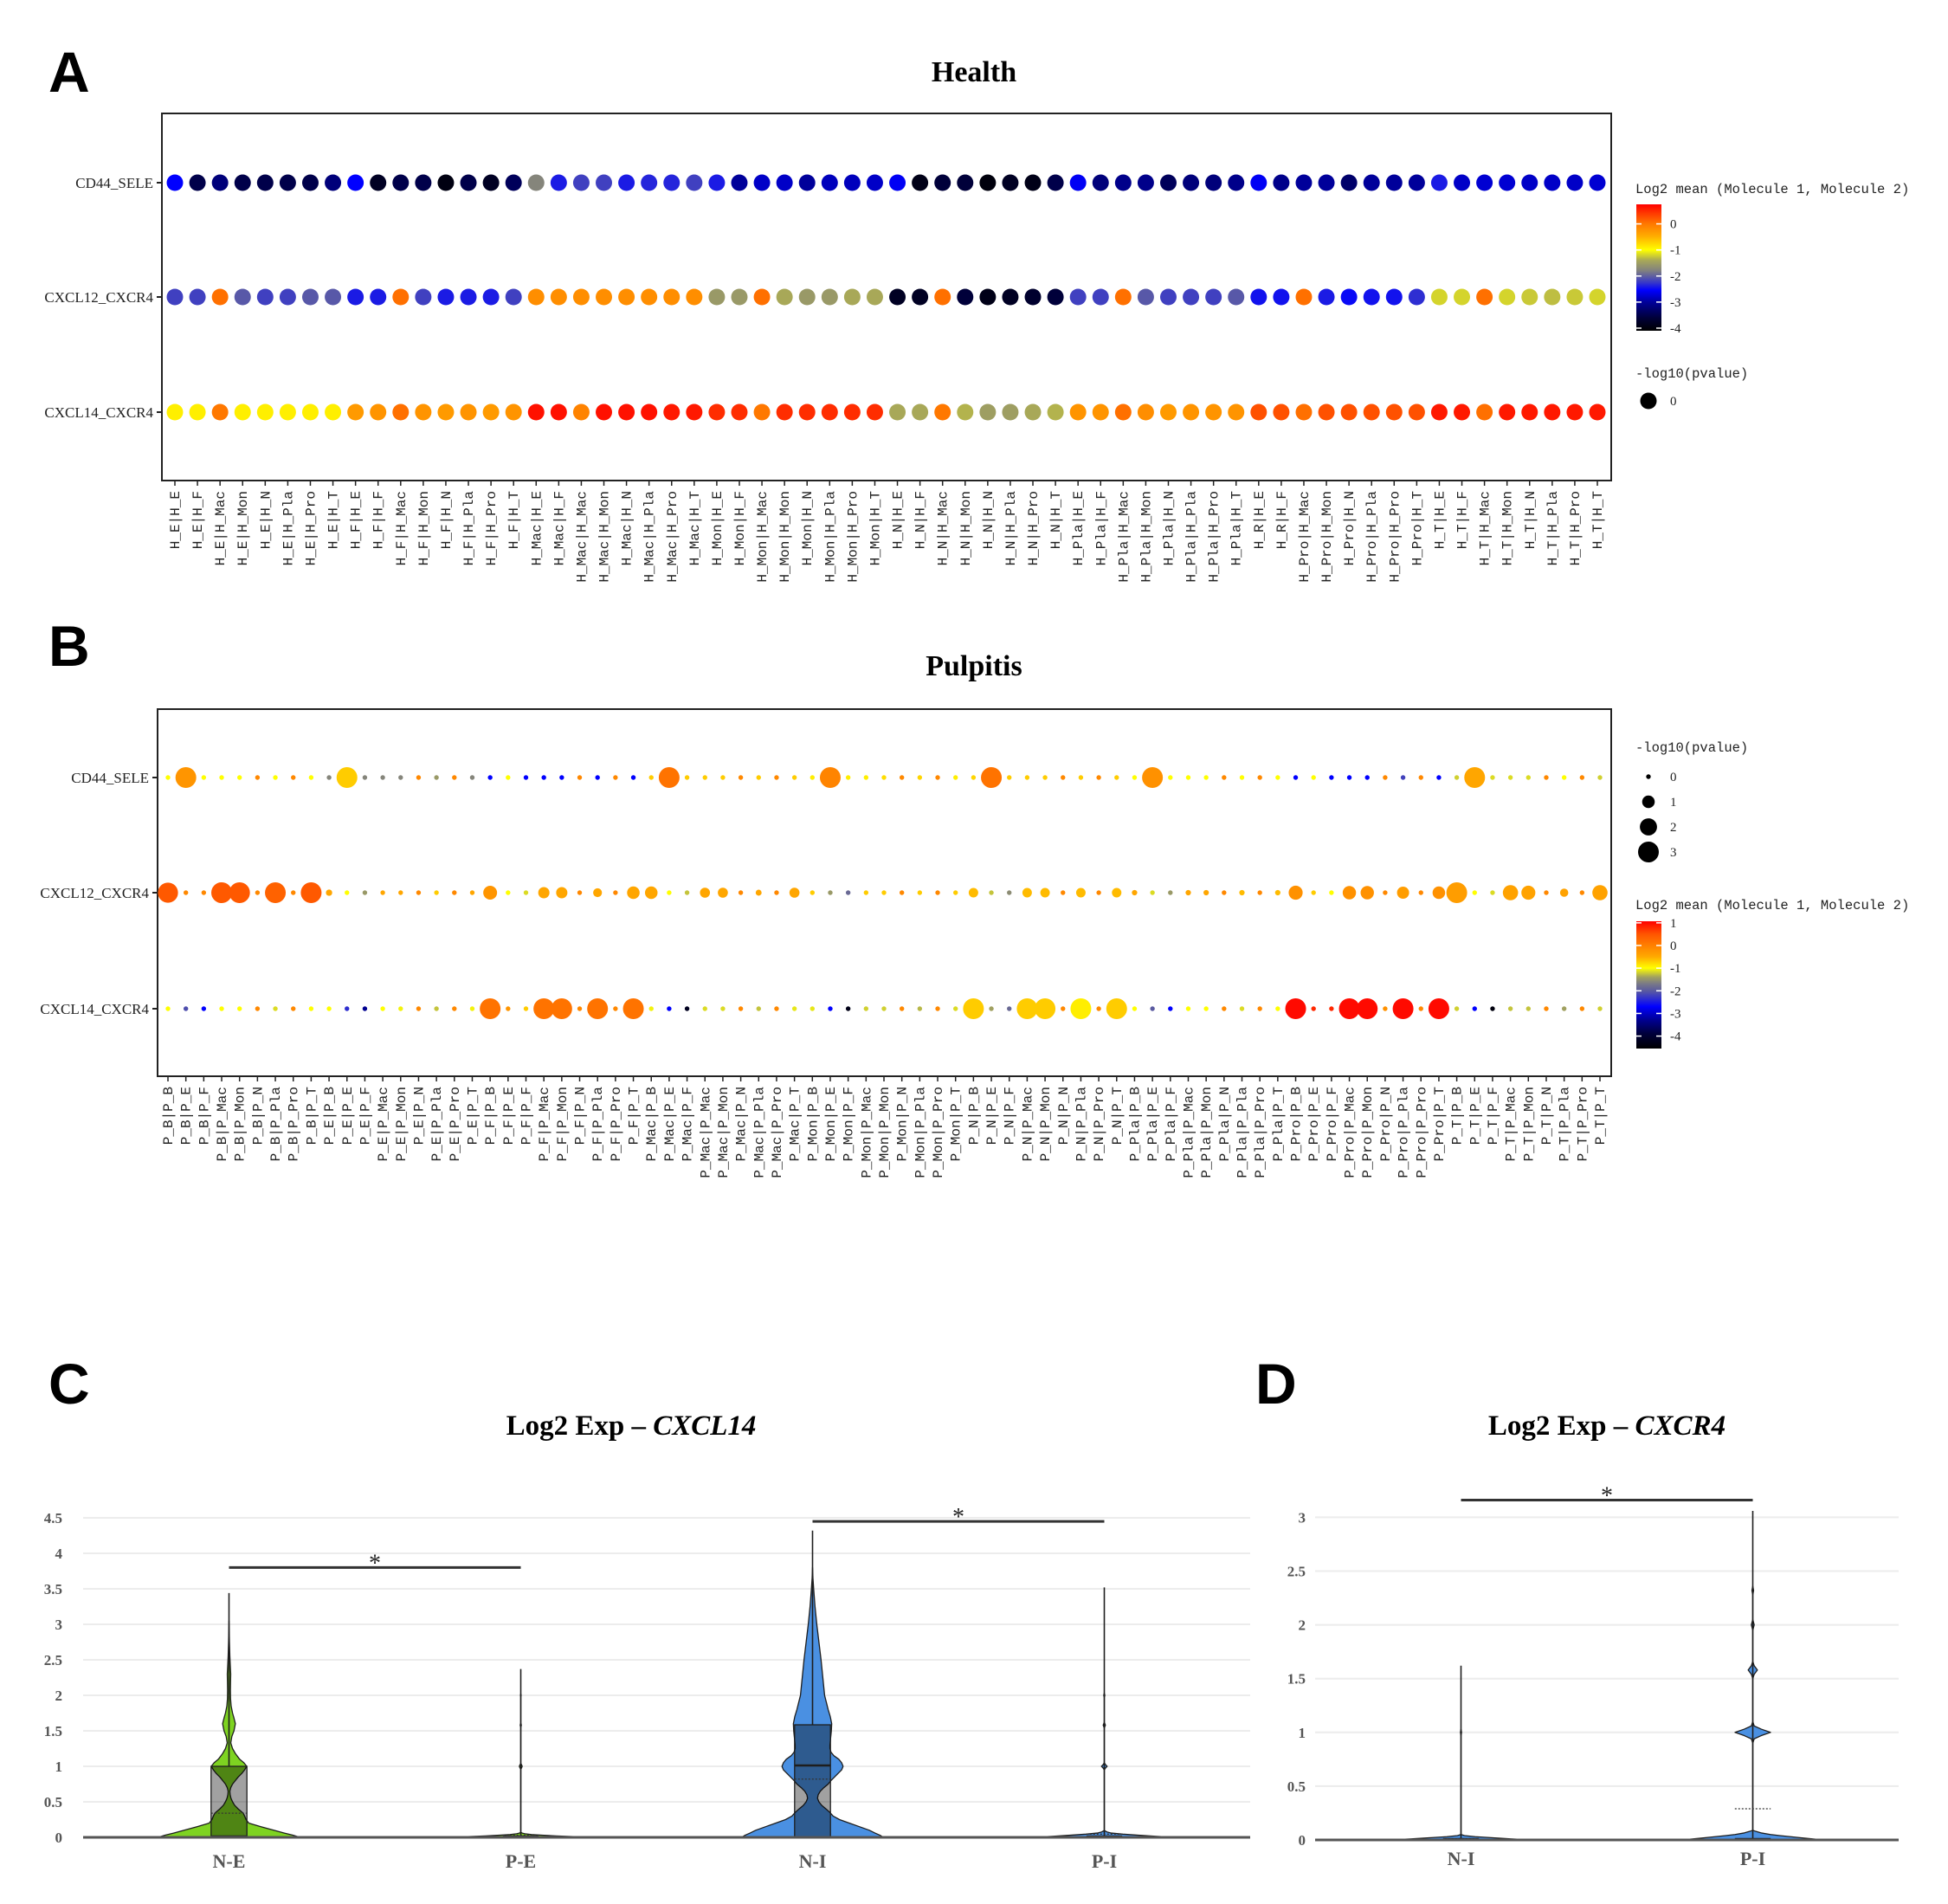 Image resolution: width=1948 pixels, height=1904 pixels. What do you see at coordinates (53, 1660) in the screenshot?
I see `y-tick-label: 2.5` at bounding box center [53, 1660].